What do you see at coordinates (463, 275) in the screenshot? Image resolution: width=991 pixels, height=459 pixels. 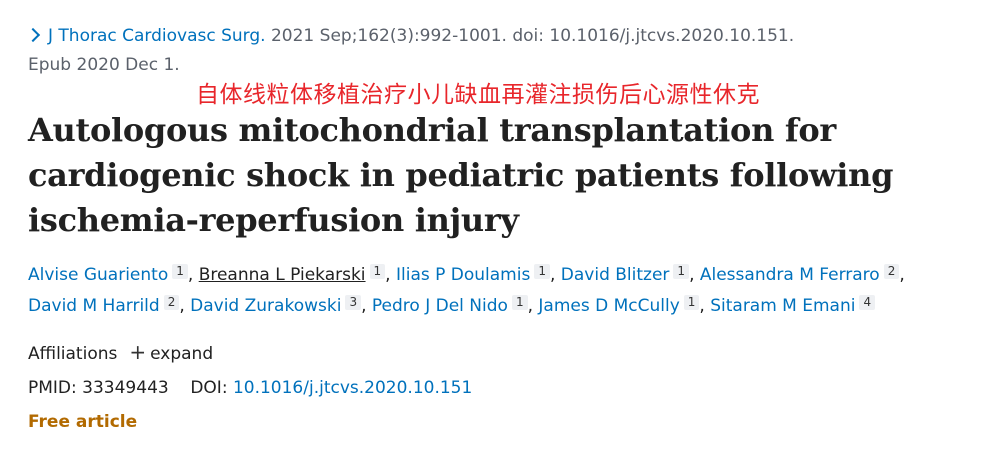 I see `author-link: Ilias P Doulamis` at bounding box center [463, 275].